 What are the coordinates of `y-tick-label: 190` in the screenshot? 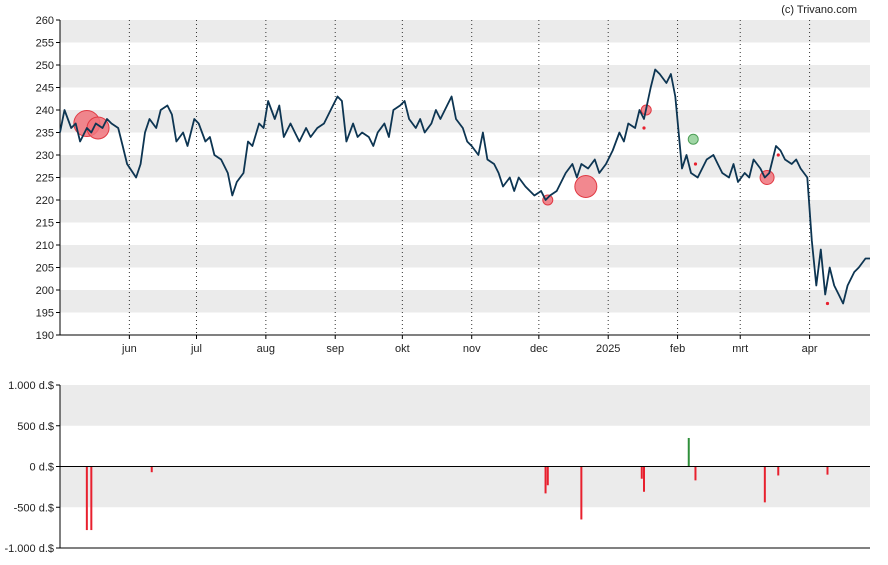 It's located at (45, 336).